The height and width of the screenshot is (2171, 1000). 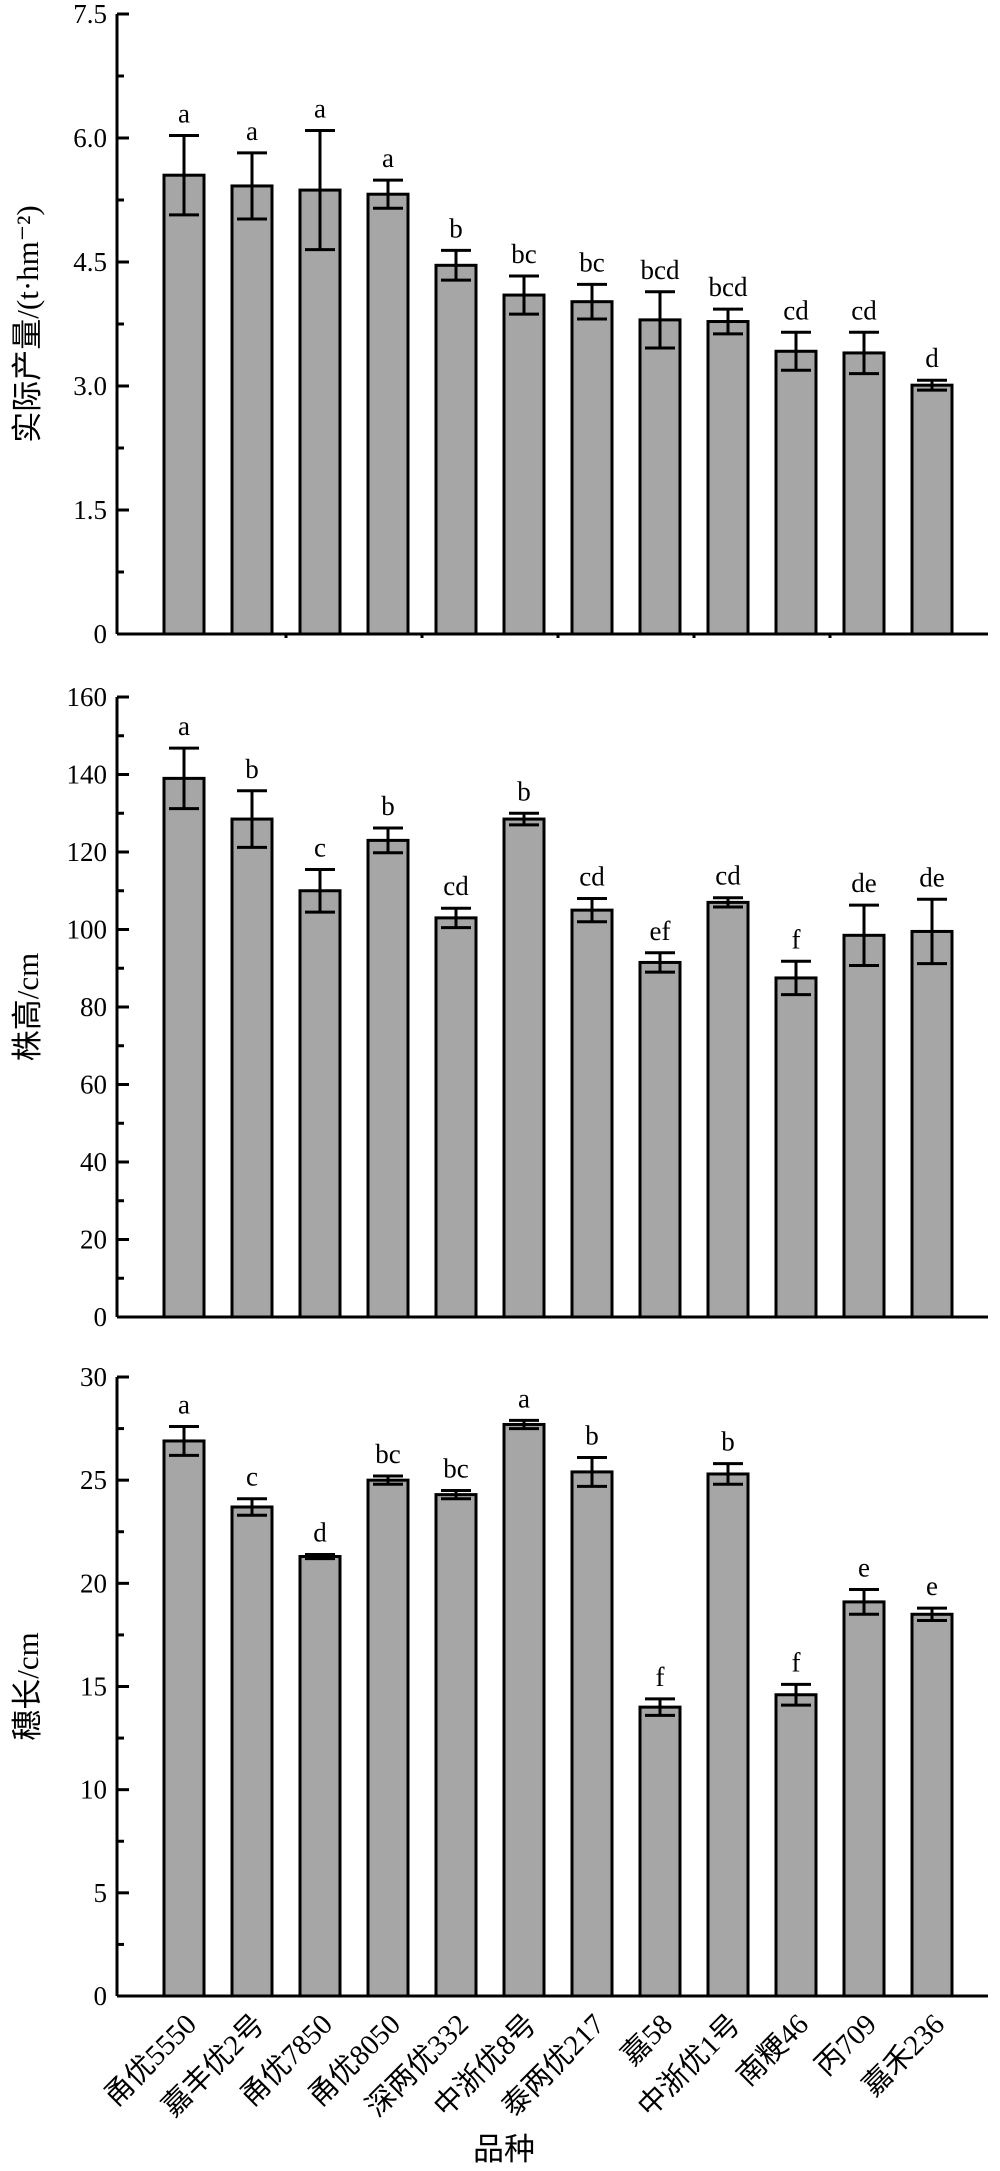 What do you see at coordinates (93, 1085) in the screenshot?
I see `y-tick-label: 60` at bounding box center [93, 1085].